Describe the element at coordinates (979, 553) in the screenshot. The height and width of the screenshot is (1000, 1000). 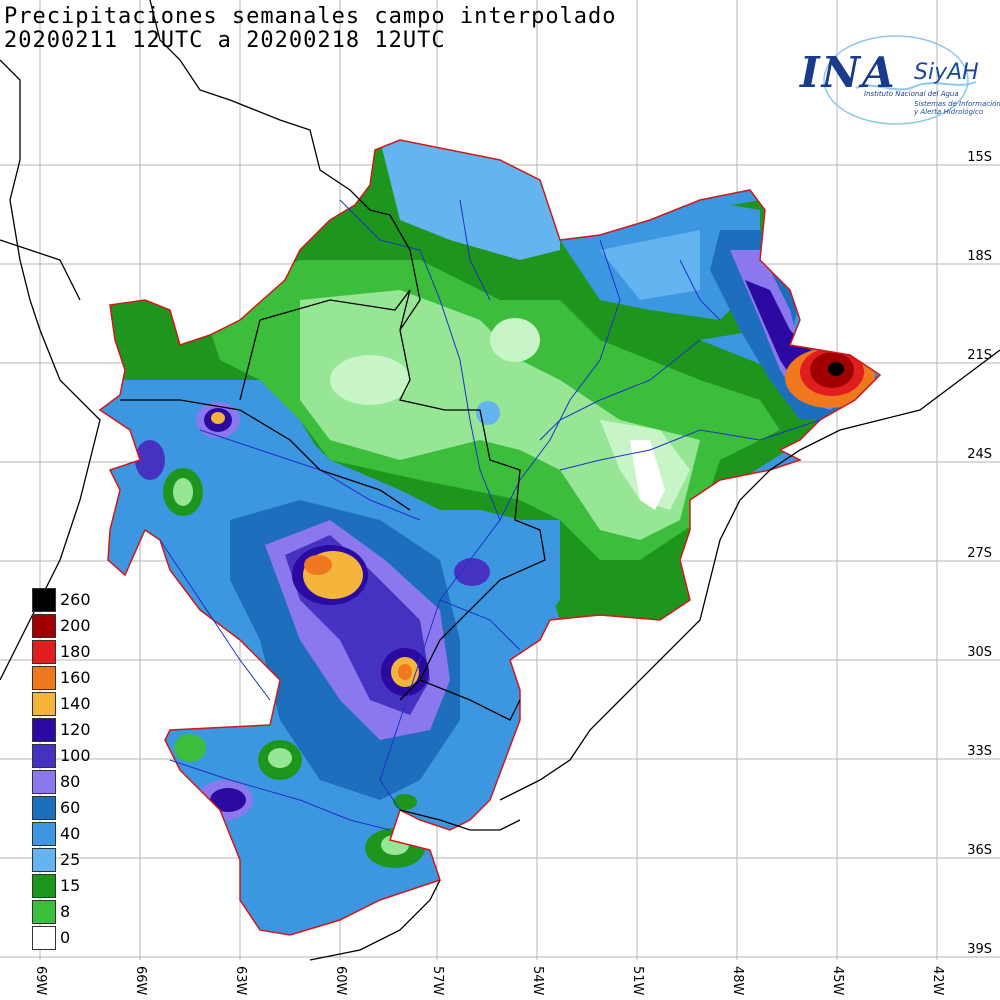
I see `latitude-label: 27S` at that location.